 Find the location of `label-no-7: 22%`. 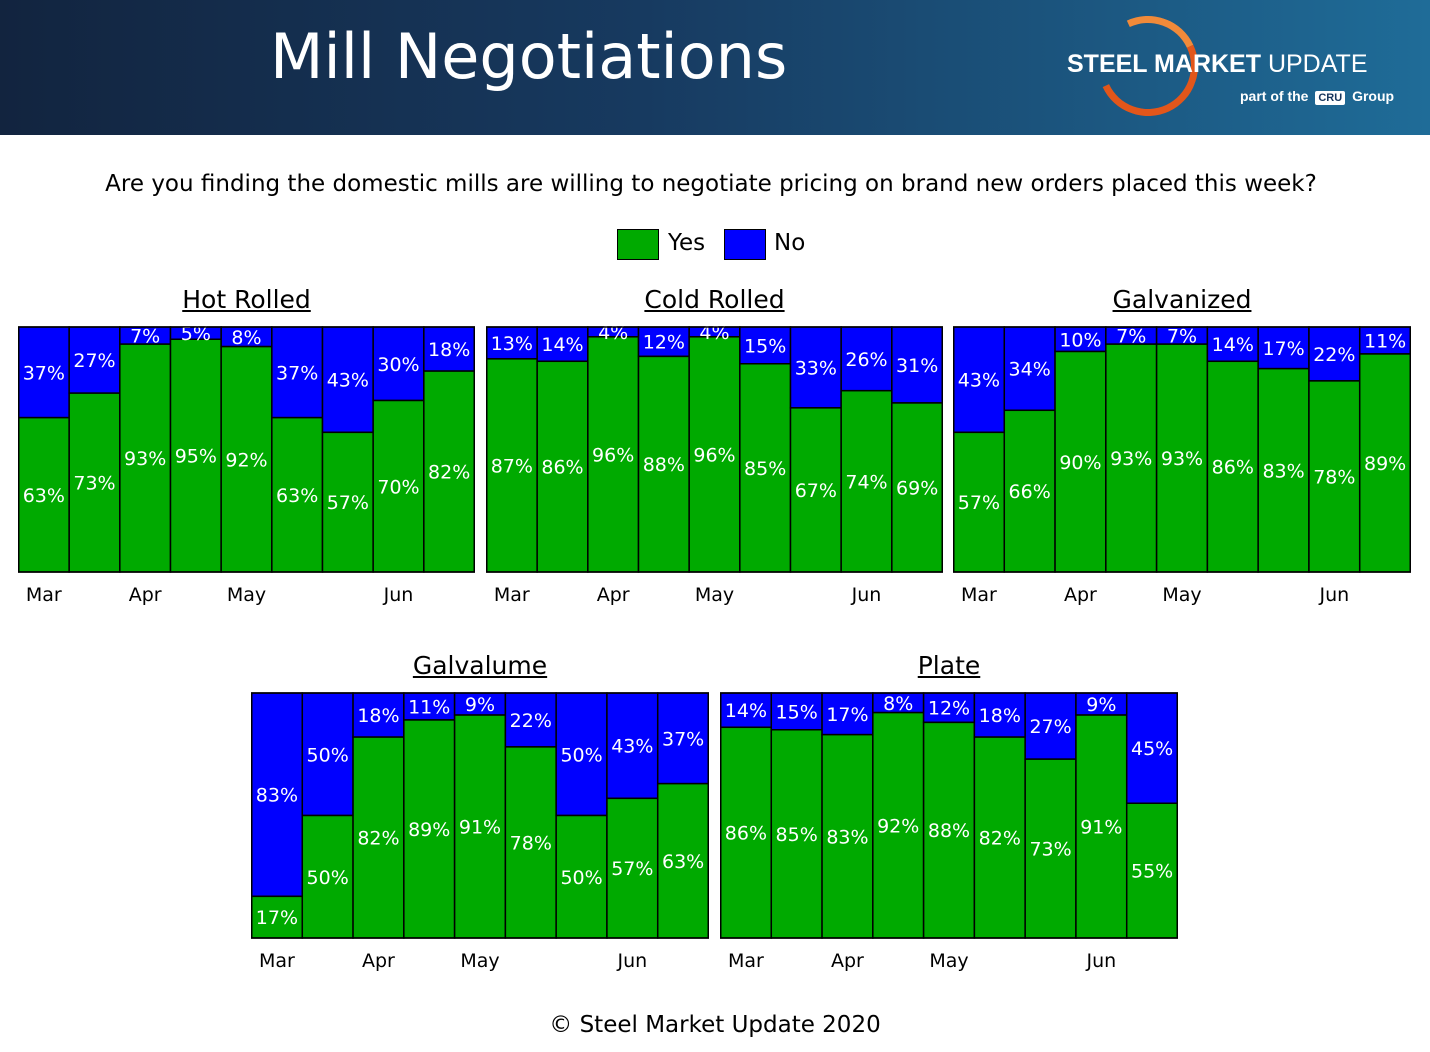

label-no-7: 22% is located at coordinates (1334, 355).